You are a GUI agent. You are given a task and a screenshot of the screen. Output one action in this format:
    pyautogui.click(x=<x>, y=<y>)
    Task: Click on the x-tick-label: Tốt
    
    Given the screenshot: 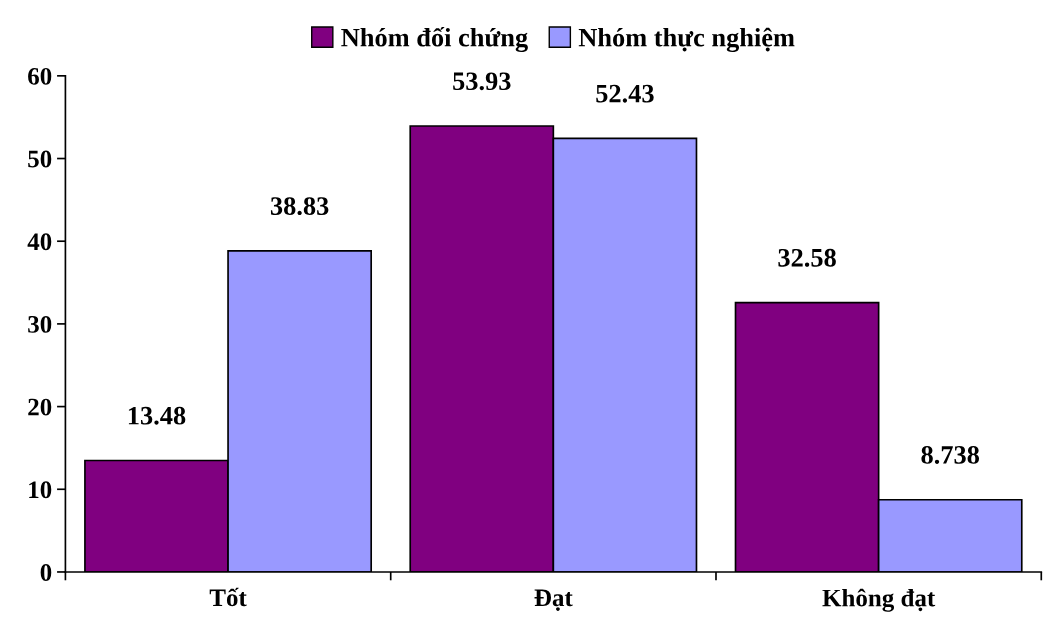 What is the action you would take?
    pyautogui.click(x=228, y=597)
    